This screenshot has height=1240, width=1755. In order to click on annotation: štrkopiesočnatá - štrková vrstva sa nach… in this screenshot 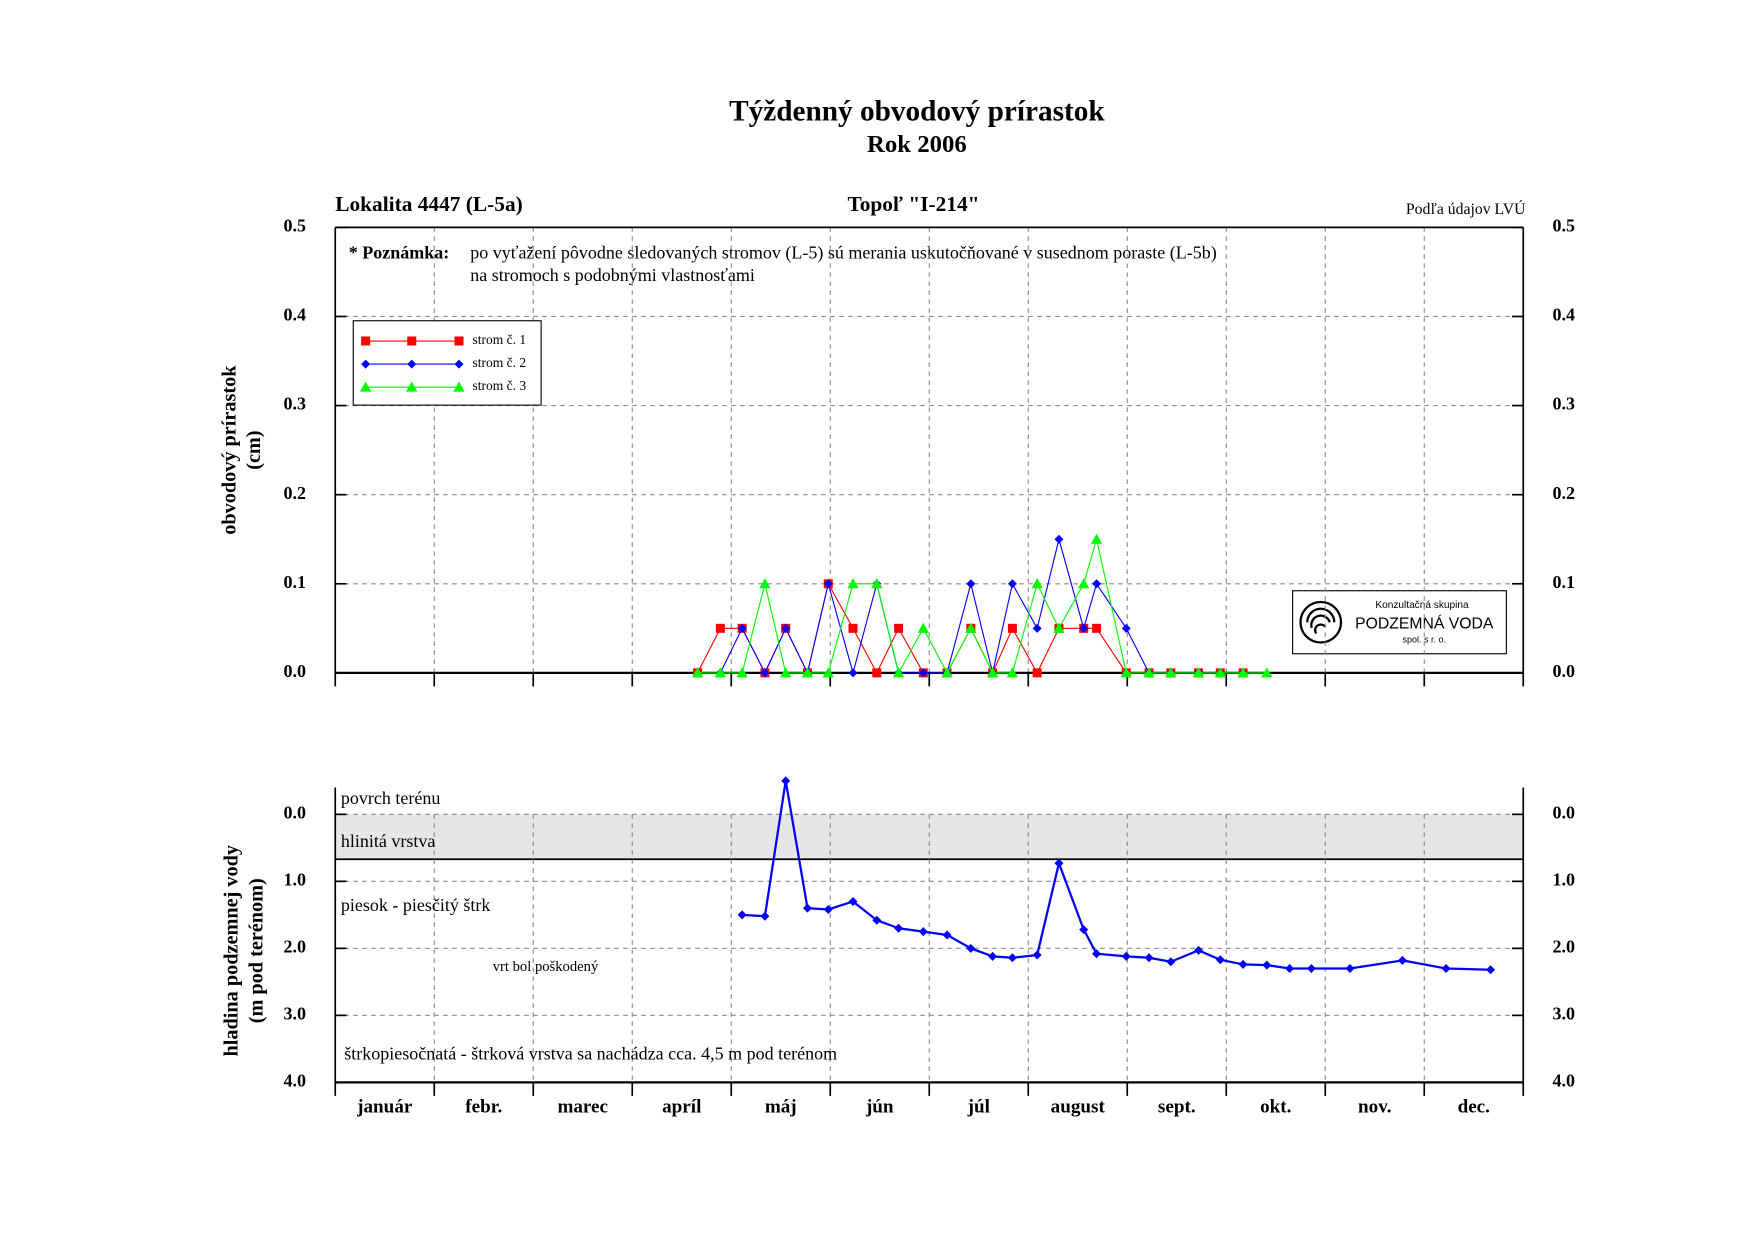, I will do `click(590, 1054)`.